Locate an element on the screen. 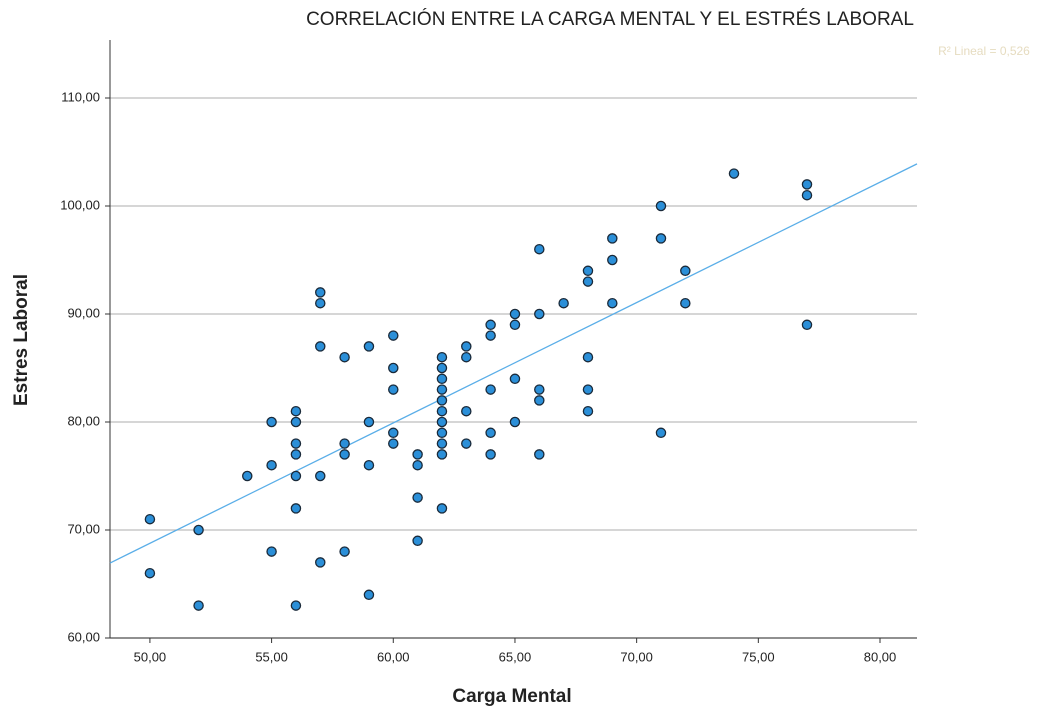  y-tick-label: 70,00 is located at coordinates (83, 528).